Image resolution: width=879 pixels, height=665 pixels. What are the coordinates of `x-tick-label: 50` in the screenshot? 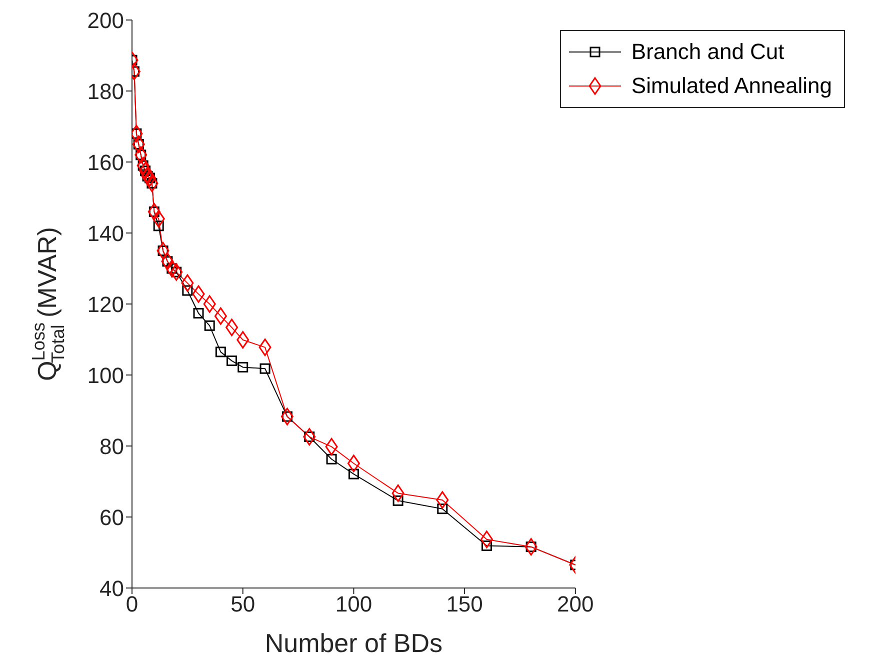 It's located at (243, 604).